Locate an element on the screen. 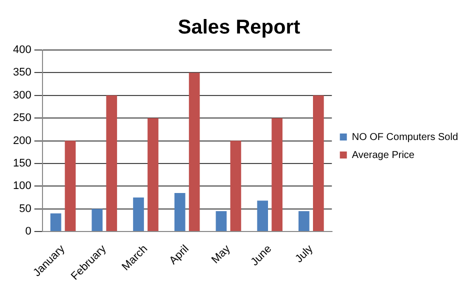 The height and width of the screenshot is (292, 474). y-tick-label: 400 is located at coordinates (22, 50).